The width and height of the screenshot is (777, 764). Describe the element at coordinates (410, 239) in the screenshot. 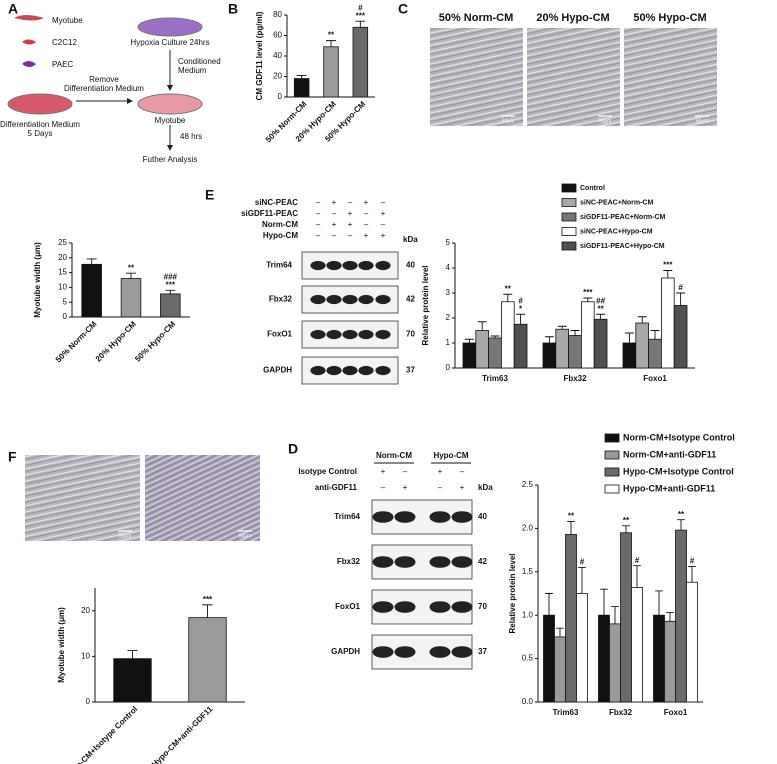

I see `unit-label: kDa` at that location.